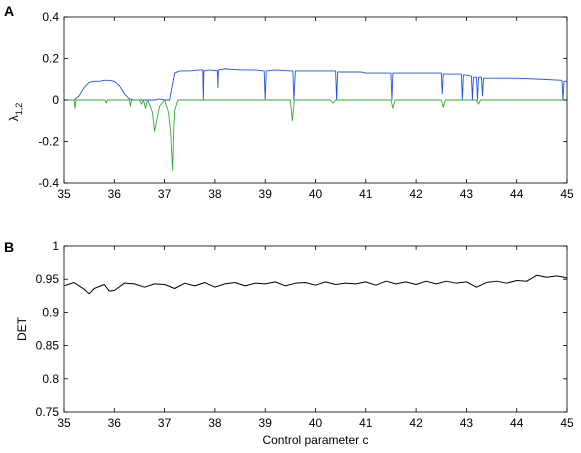 This screenshot has height=453, width=581. Describe the element at coordinates (467, 423) in the screenshot. I see `panel-b-x-tick-label: 43` at that location.